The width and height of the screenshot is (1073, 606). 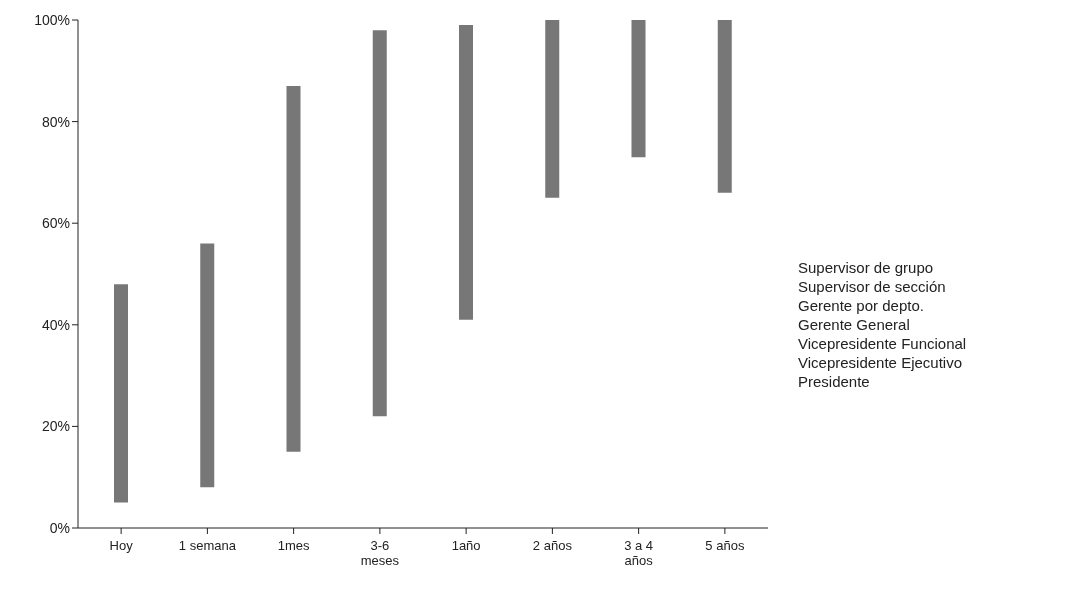 What do you see at coordinates (55, 324) in the screenshot?
I see `y-tick-label: 40%` at bounding box center [55, 324].